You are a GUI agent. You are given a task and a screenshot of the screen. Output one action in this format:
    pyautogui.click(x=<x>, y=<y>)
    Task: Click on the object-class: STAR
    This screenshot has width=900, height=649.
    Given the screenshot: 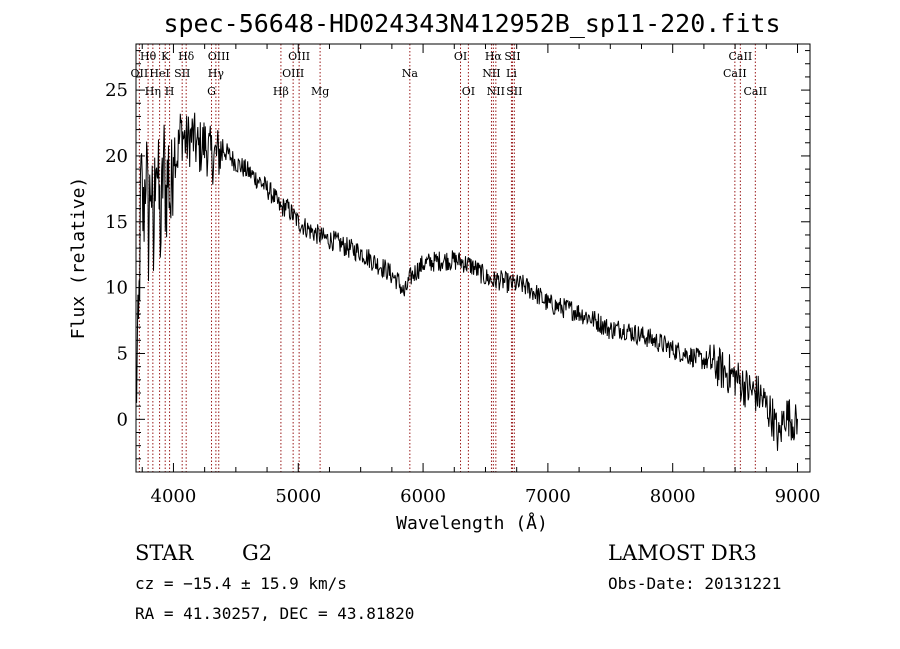 What is the action you would take?
    pyautogui.click(x=164, y=553)
    